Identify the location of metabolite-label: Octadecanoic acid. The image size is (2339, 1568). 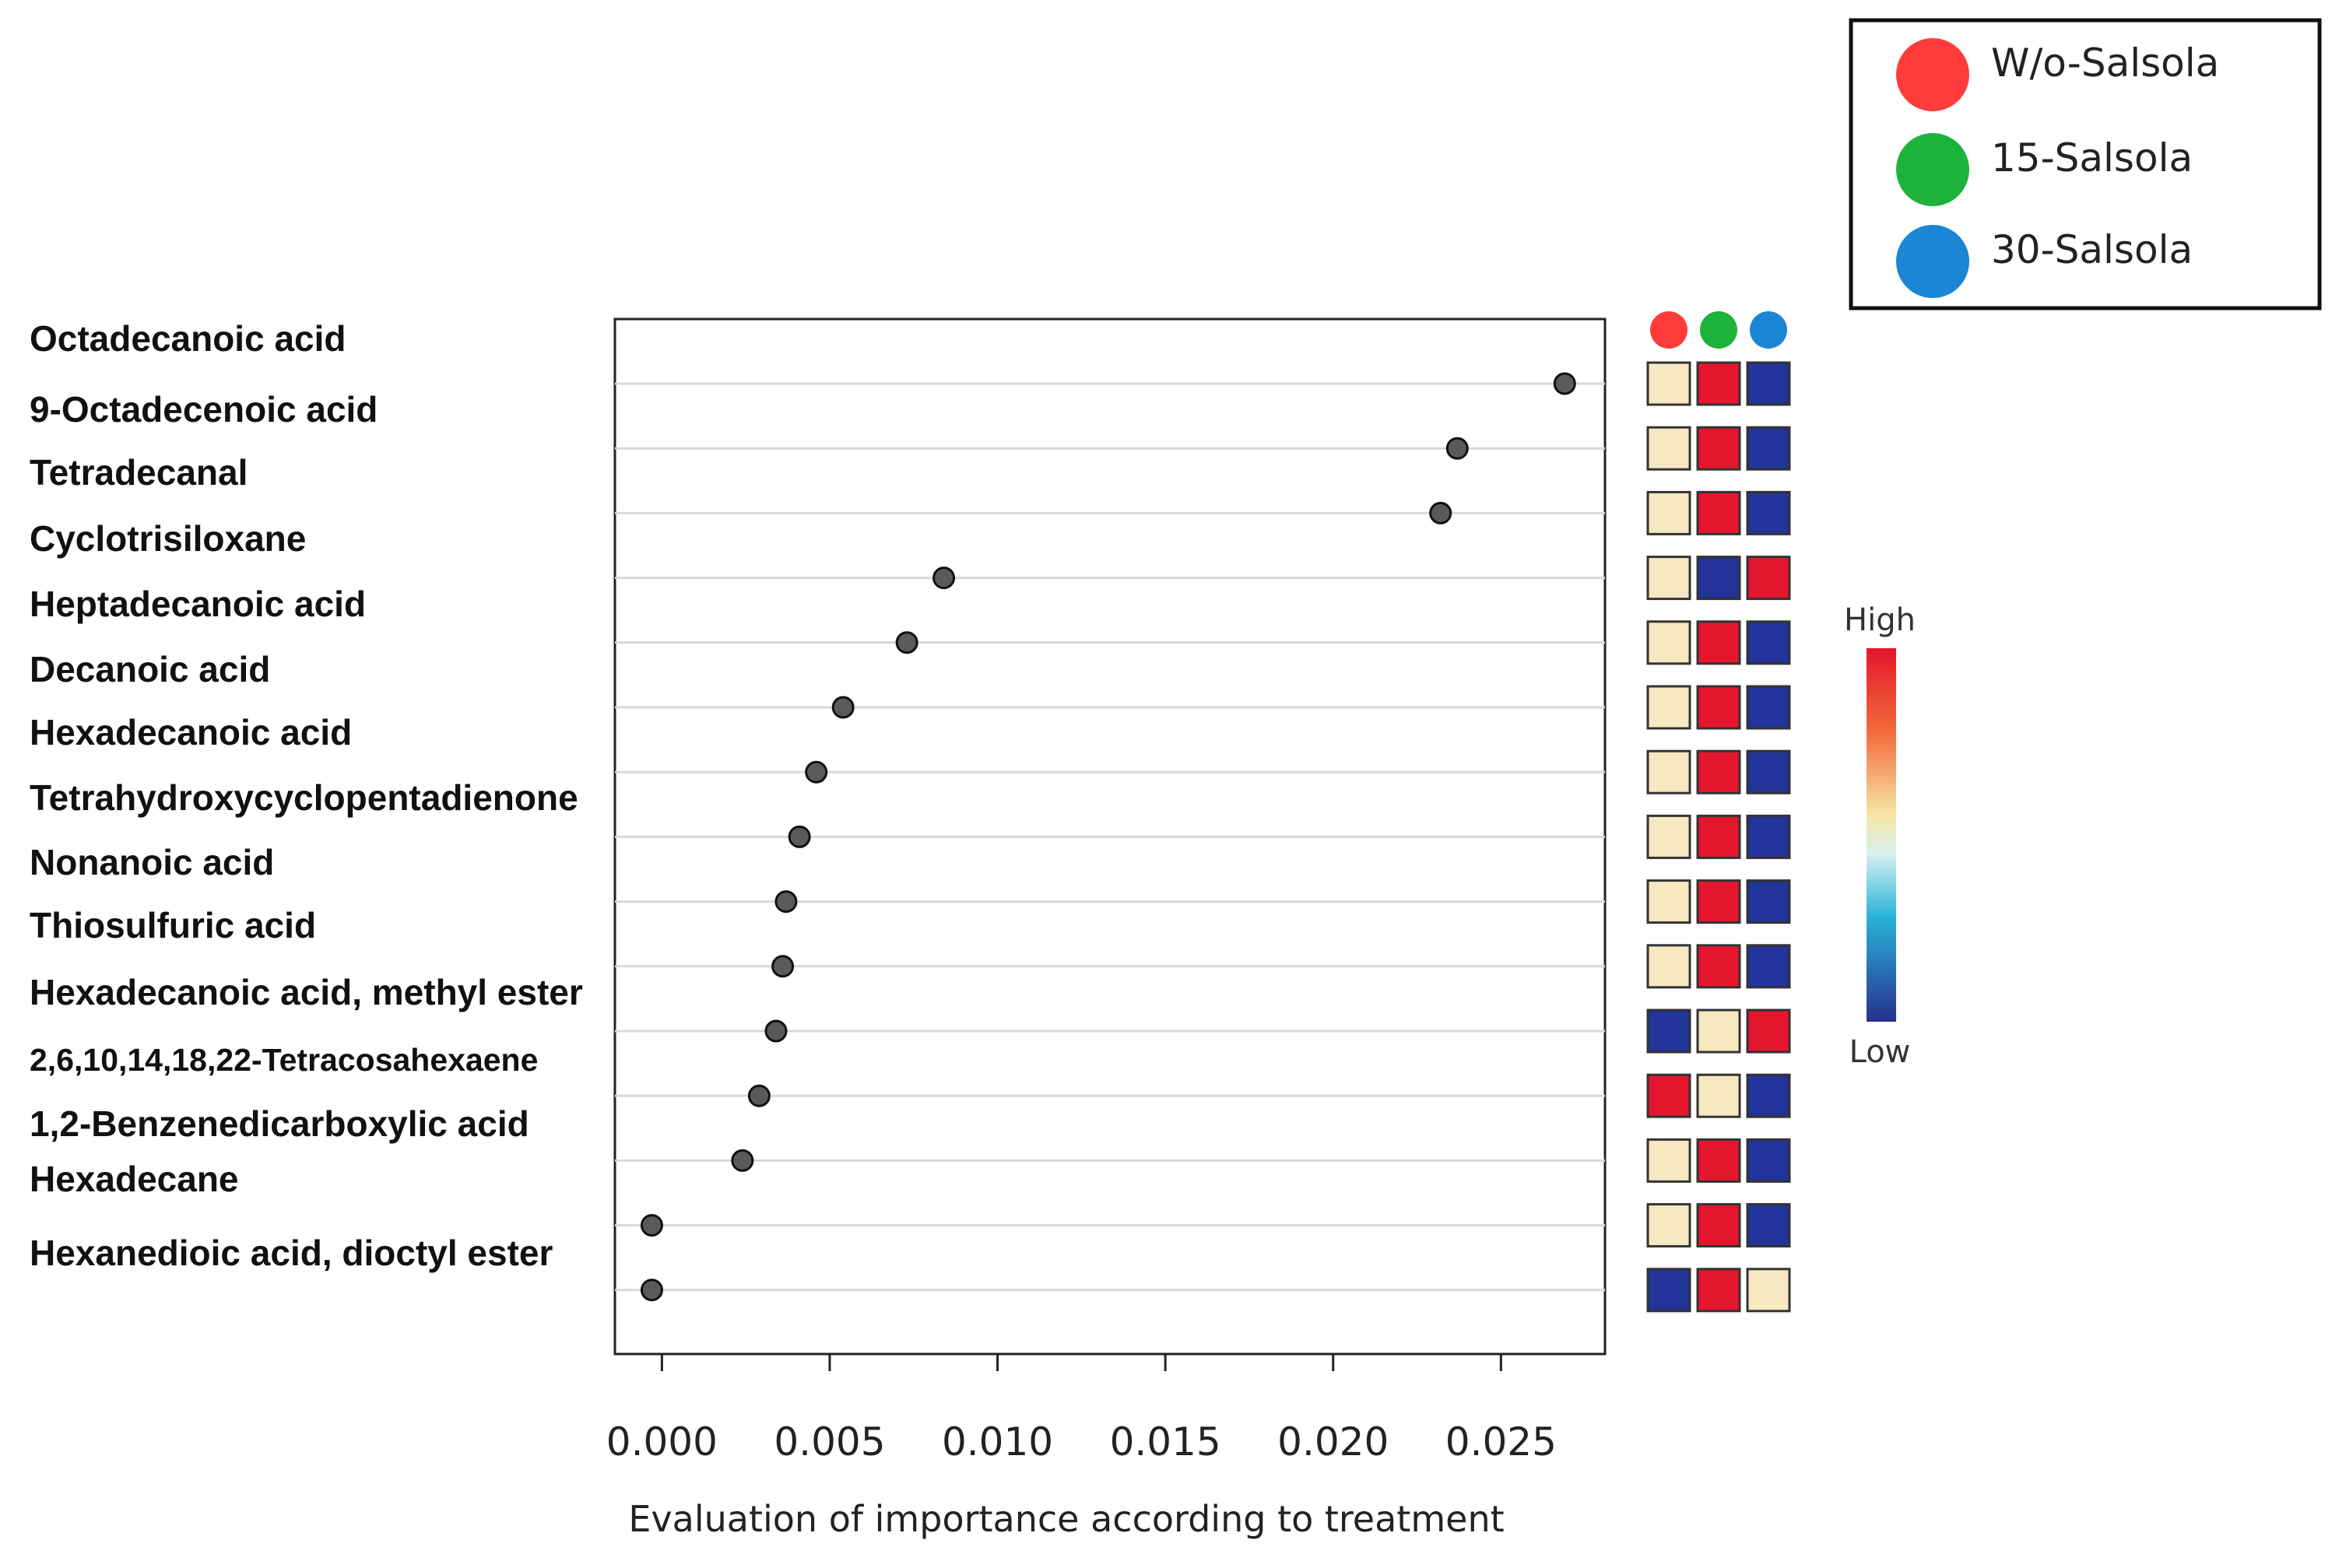
(188, 338).